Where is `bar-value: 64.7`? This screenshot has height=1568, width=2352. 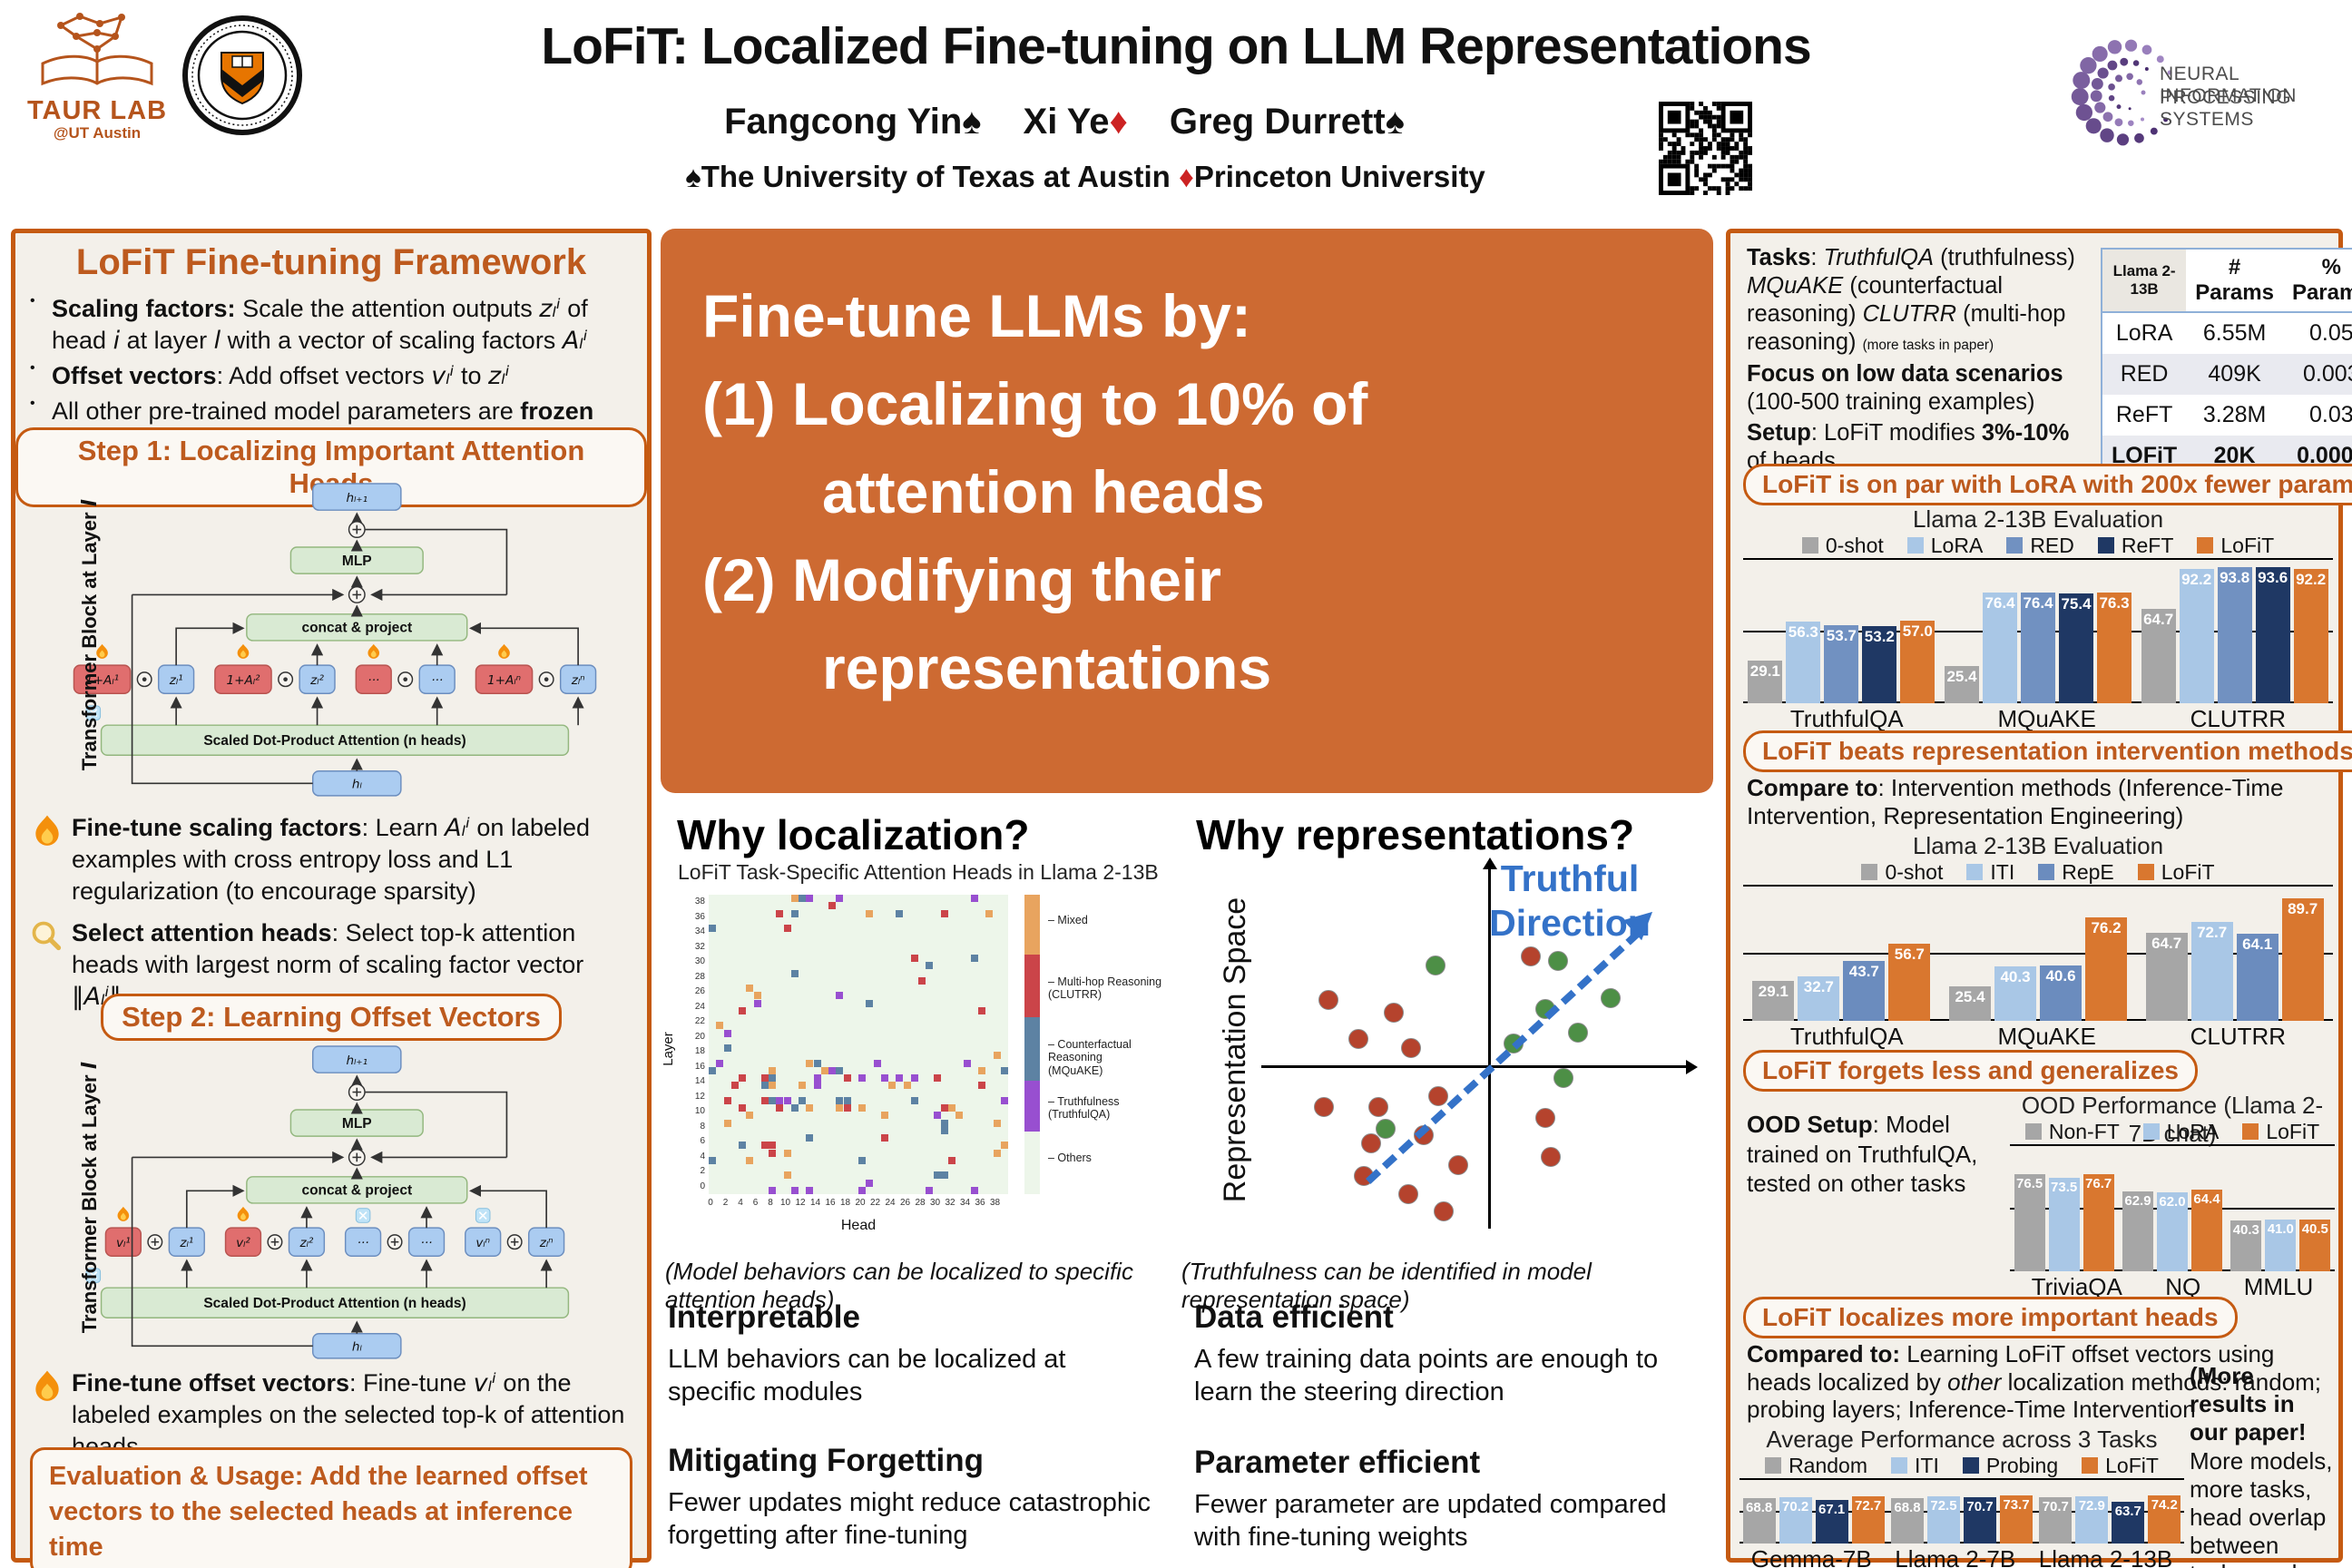
bar-value: 64.7 is located at coordinates (2166, 943).